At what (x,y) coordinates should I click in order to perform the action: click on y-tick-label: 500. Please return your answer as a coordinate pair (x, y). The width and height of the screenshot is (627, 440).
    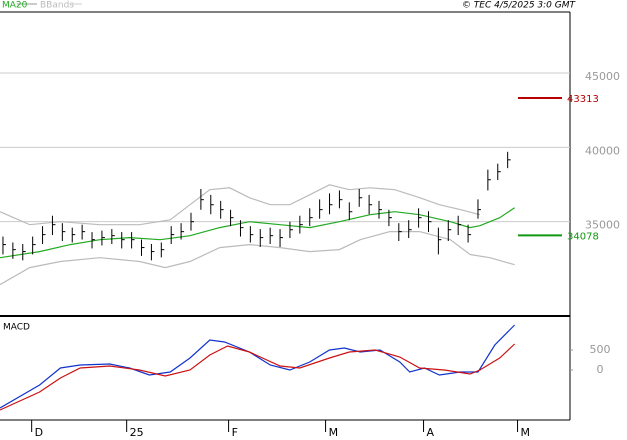
    Looking at the image, I should click on (600, 349).